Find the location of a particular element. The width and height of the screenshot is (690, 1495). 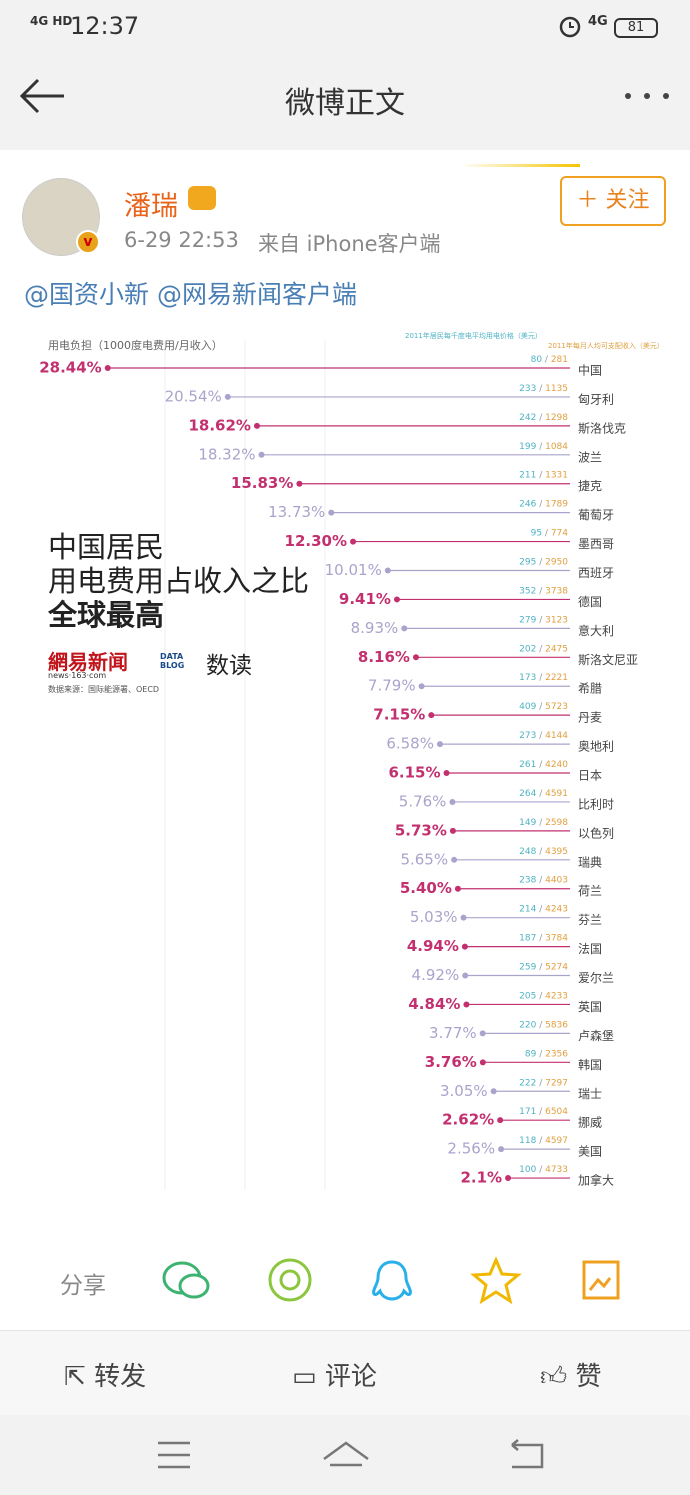

price: 264 is located at coordinates (527, 793).